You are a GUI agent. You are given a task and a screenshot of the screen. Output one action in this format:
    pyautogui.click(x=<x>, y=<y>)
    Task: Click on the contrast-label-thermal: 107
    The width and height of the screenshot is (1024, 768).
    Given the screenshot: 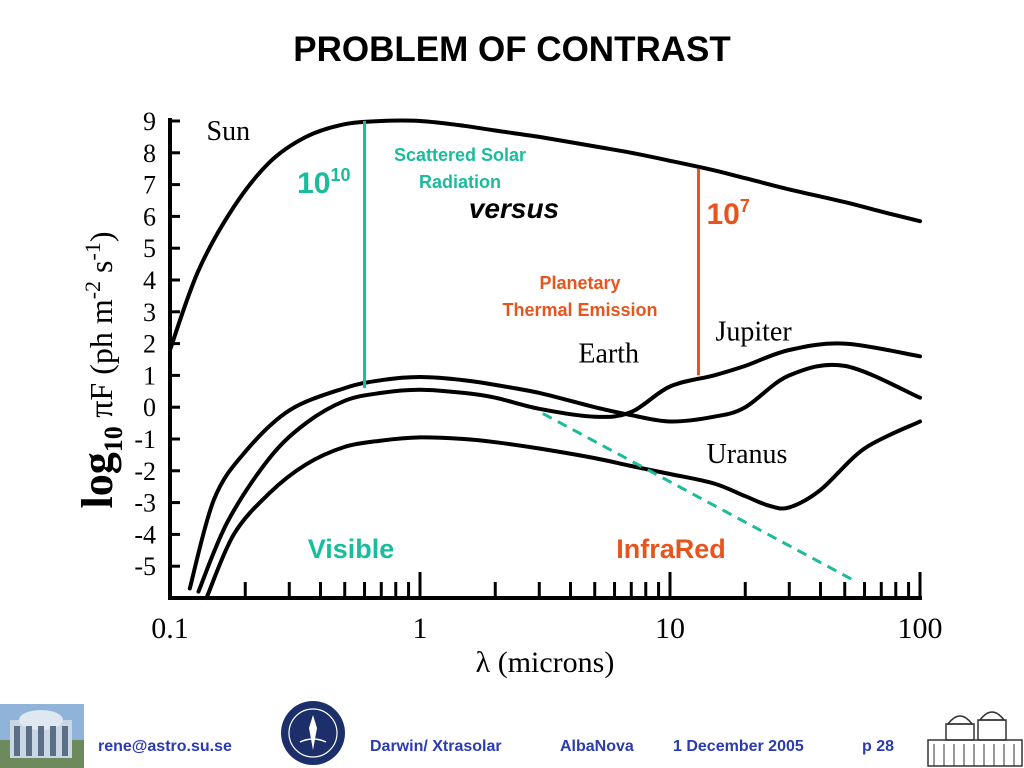 What is the action you would take?
    pyautogui.click(x=727, y=213)
    